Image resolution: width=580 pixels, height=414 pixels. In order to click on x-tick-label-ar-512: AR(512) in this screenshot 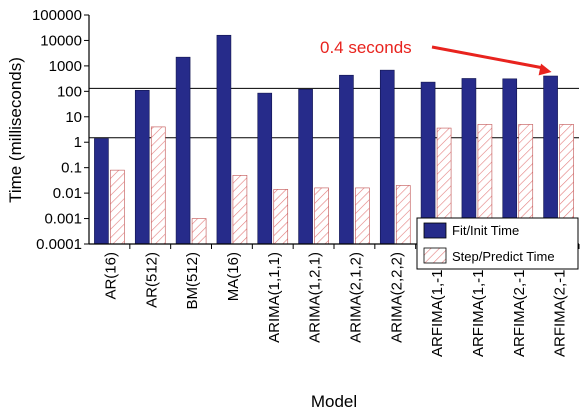, I will do `click(151, 280)`.